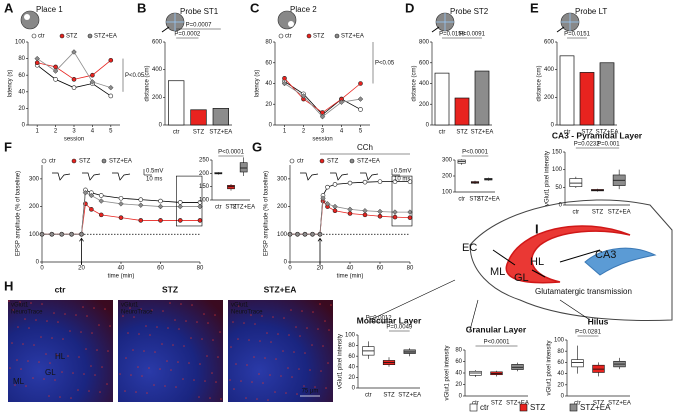 The height and width of the screenshot is (414, 675). I want to click on region-label: ML, so click(19, 381).